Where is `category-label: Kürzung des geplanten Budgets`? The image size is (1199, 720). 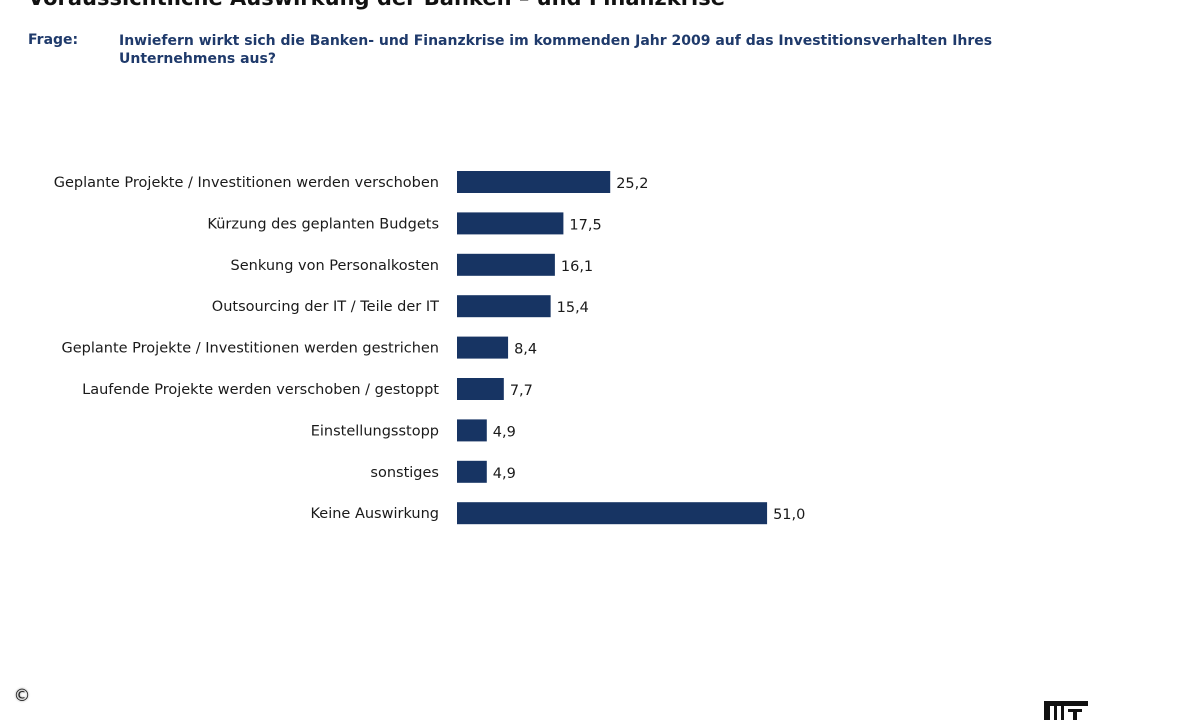
category-label: Kürzung des geplanten Budgets is located at coordinates (323, 224).